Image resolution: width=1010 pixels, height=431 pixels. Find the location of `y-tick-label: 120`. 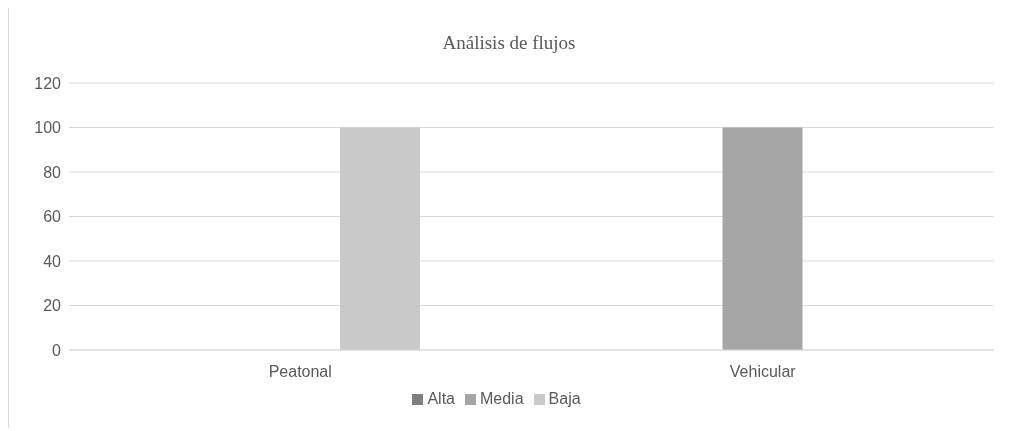

y-tick-label: 120 is located at coordinates (48, 83).